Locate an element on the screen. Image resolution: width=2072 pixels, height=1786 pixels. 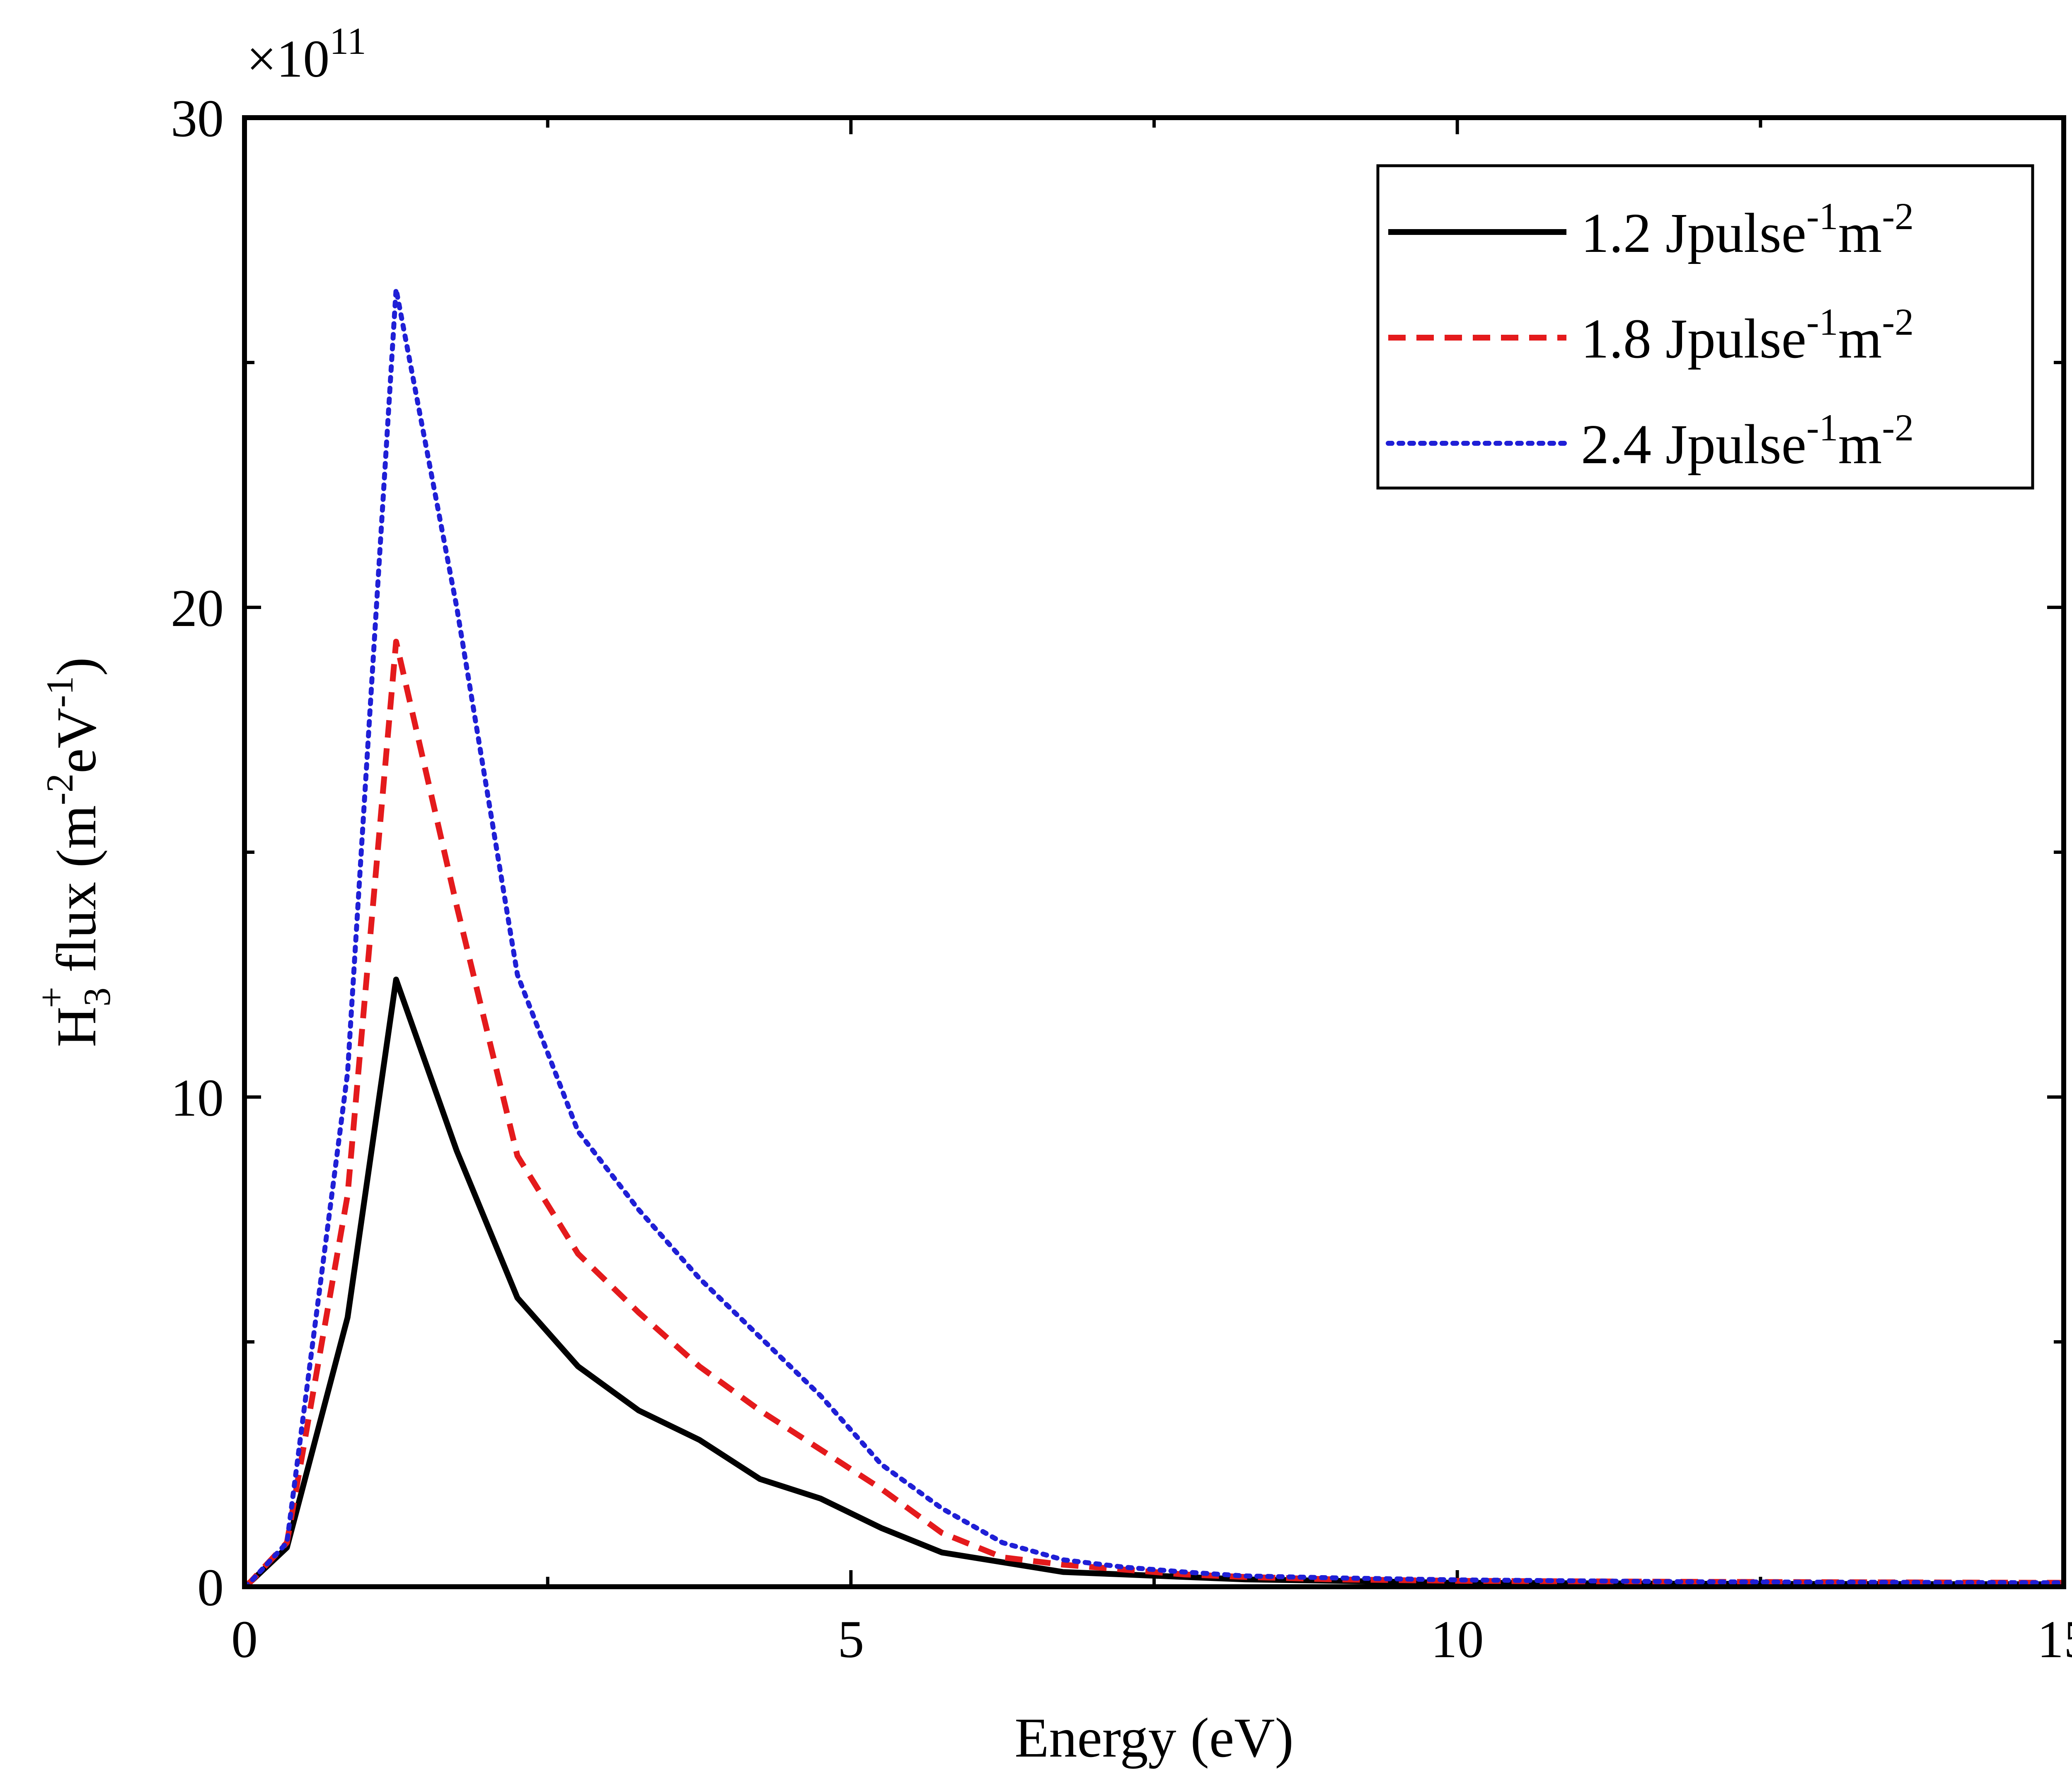
y-axis-label: H3+ flux (m-2eV-1) is located at coordinates (74, 852).